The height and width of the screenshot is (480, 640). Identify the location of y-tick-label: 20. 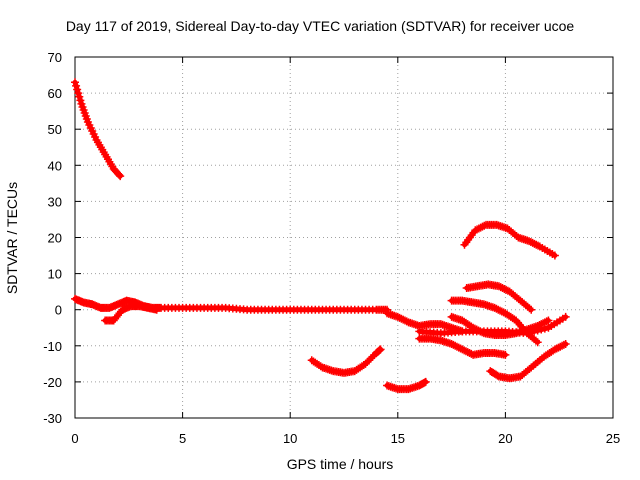
(55, 238).